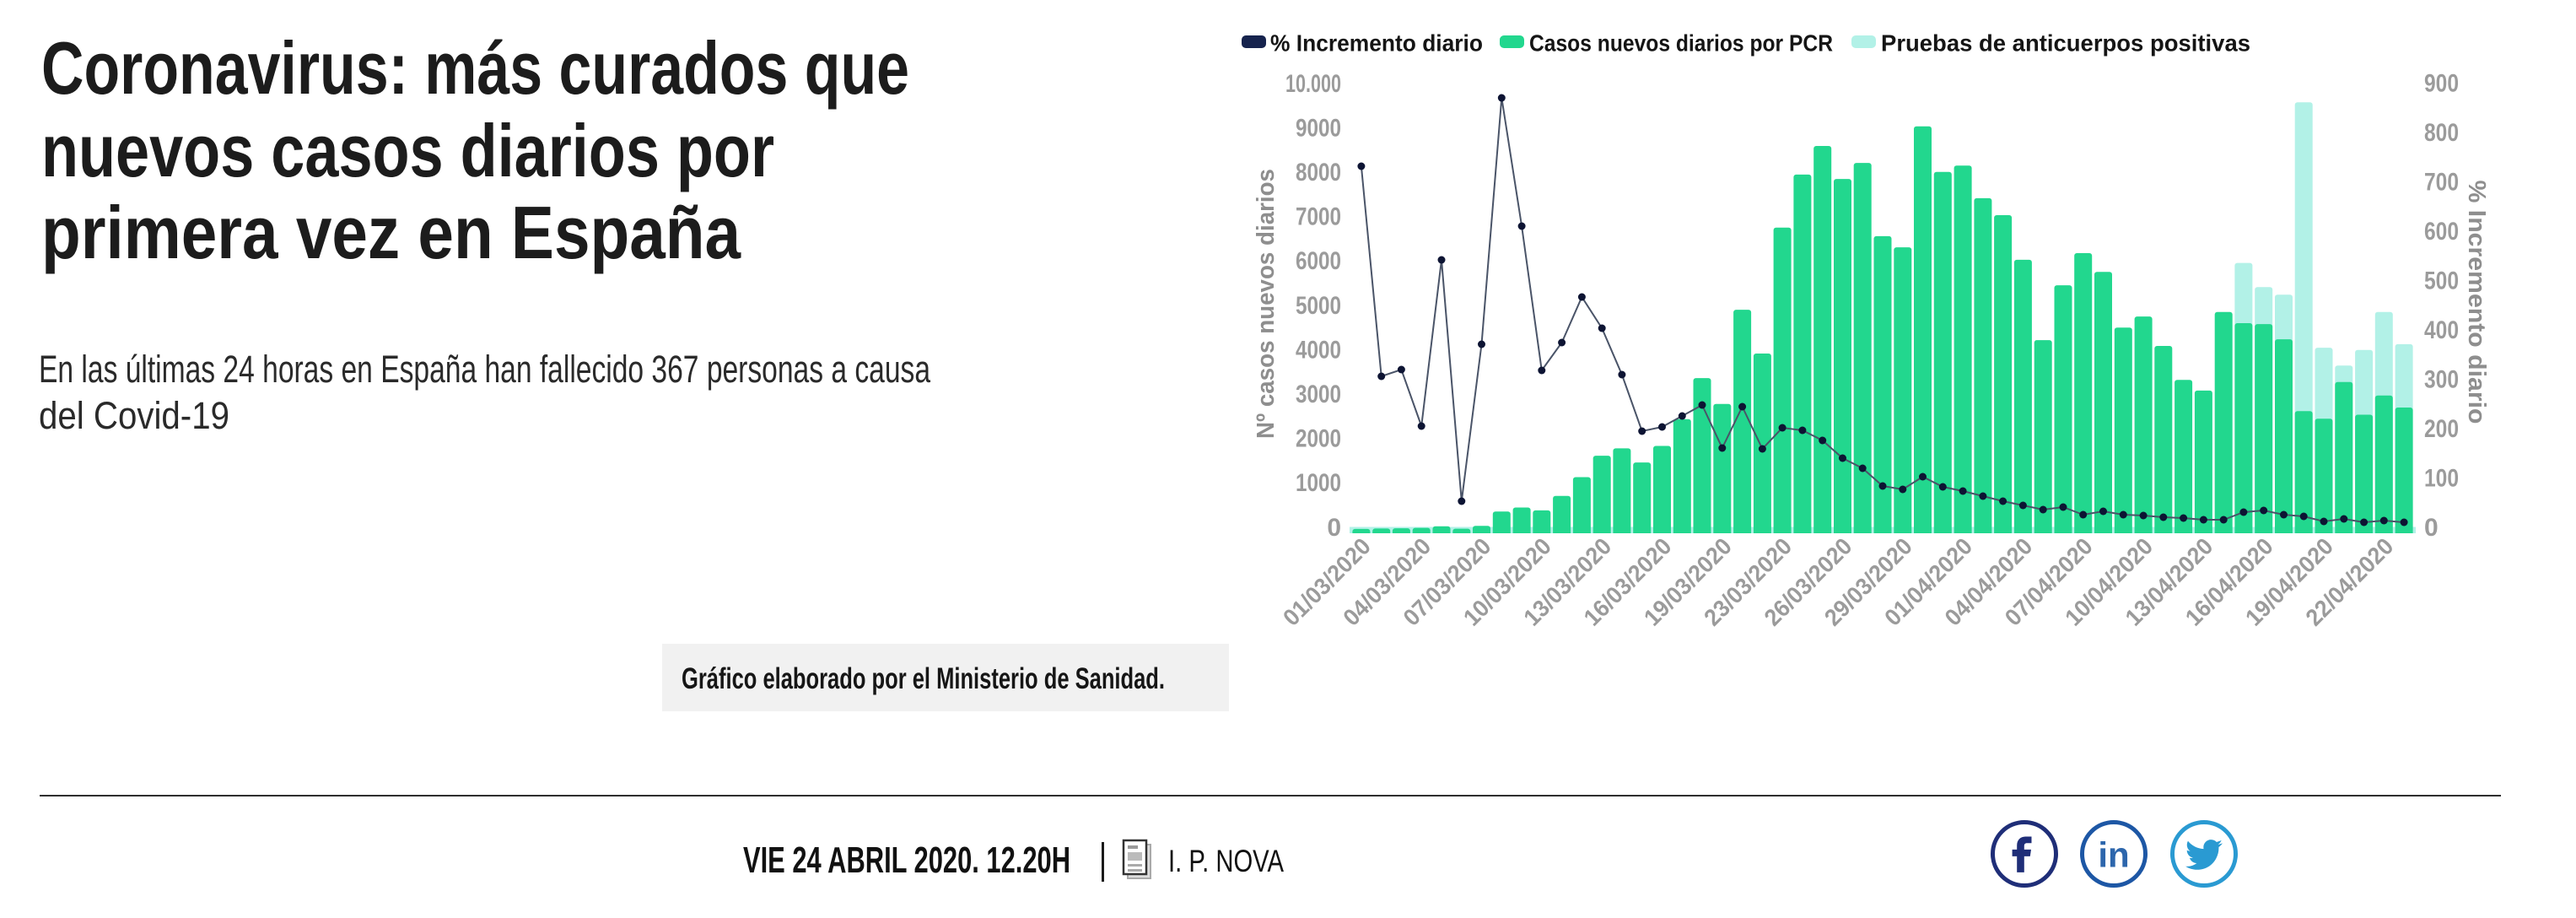 The image size is (2576, 918). I want to click on svg-text: 900, so click(2441, 83).